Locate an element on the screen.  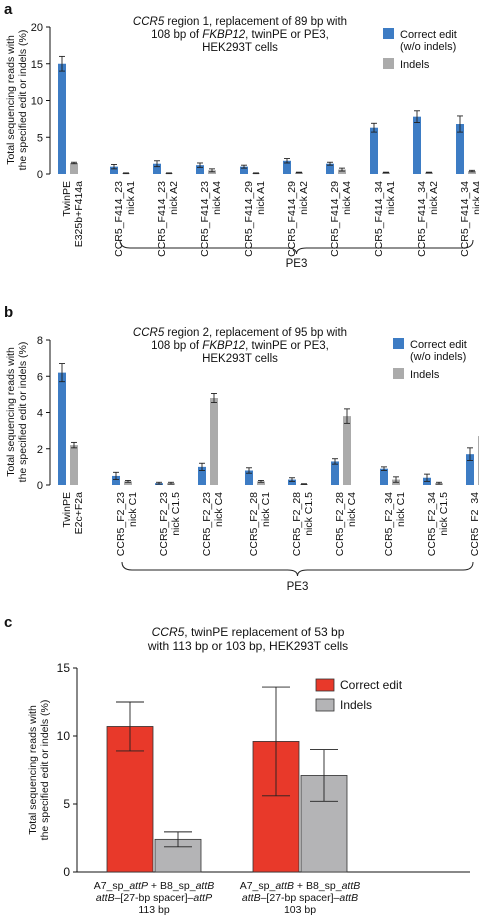
x-tick-label: CCR5_F414_23nick A4 is located at coordinates (211, 219).